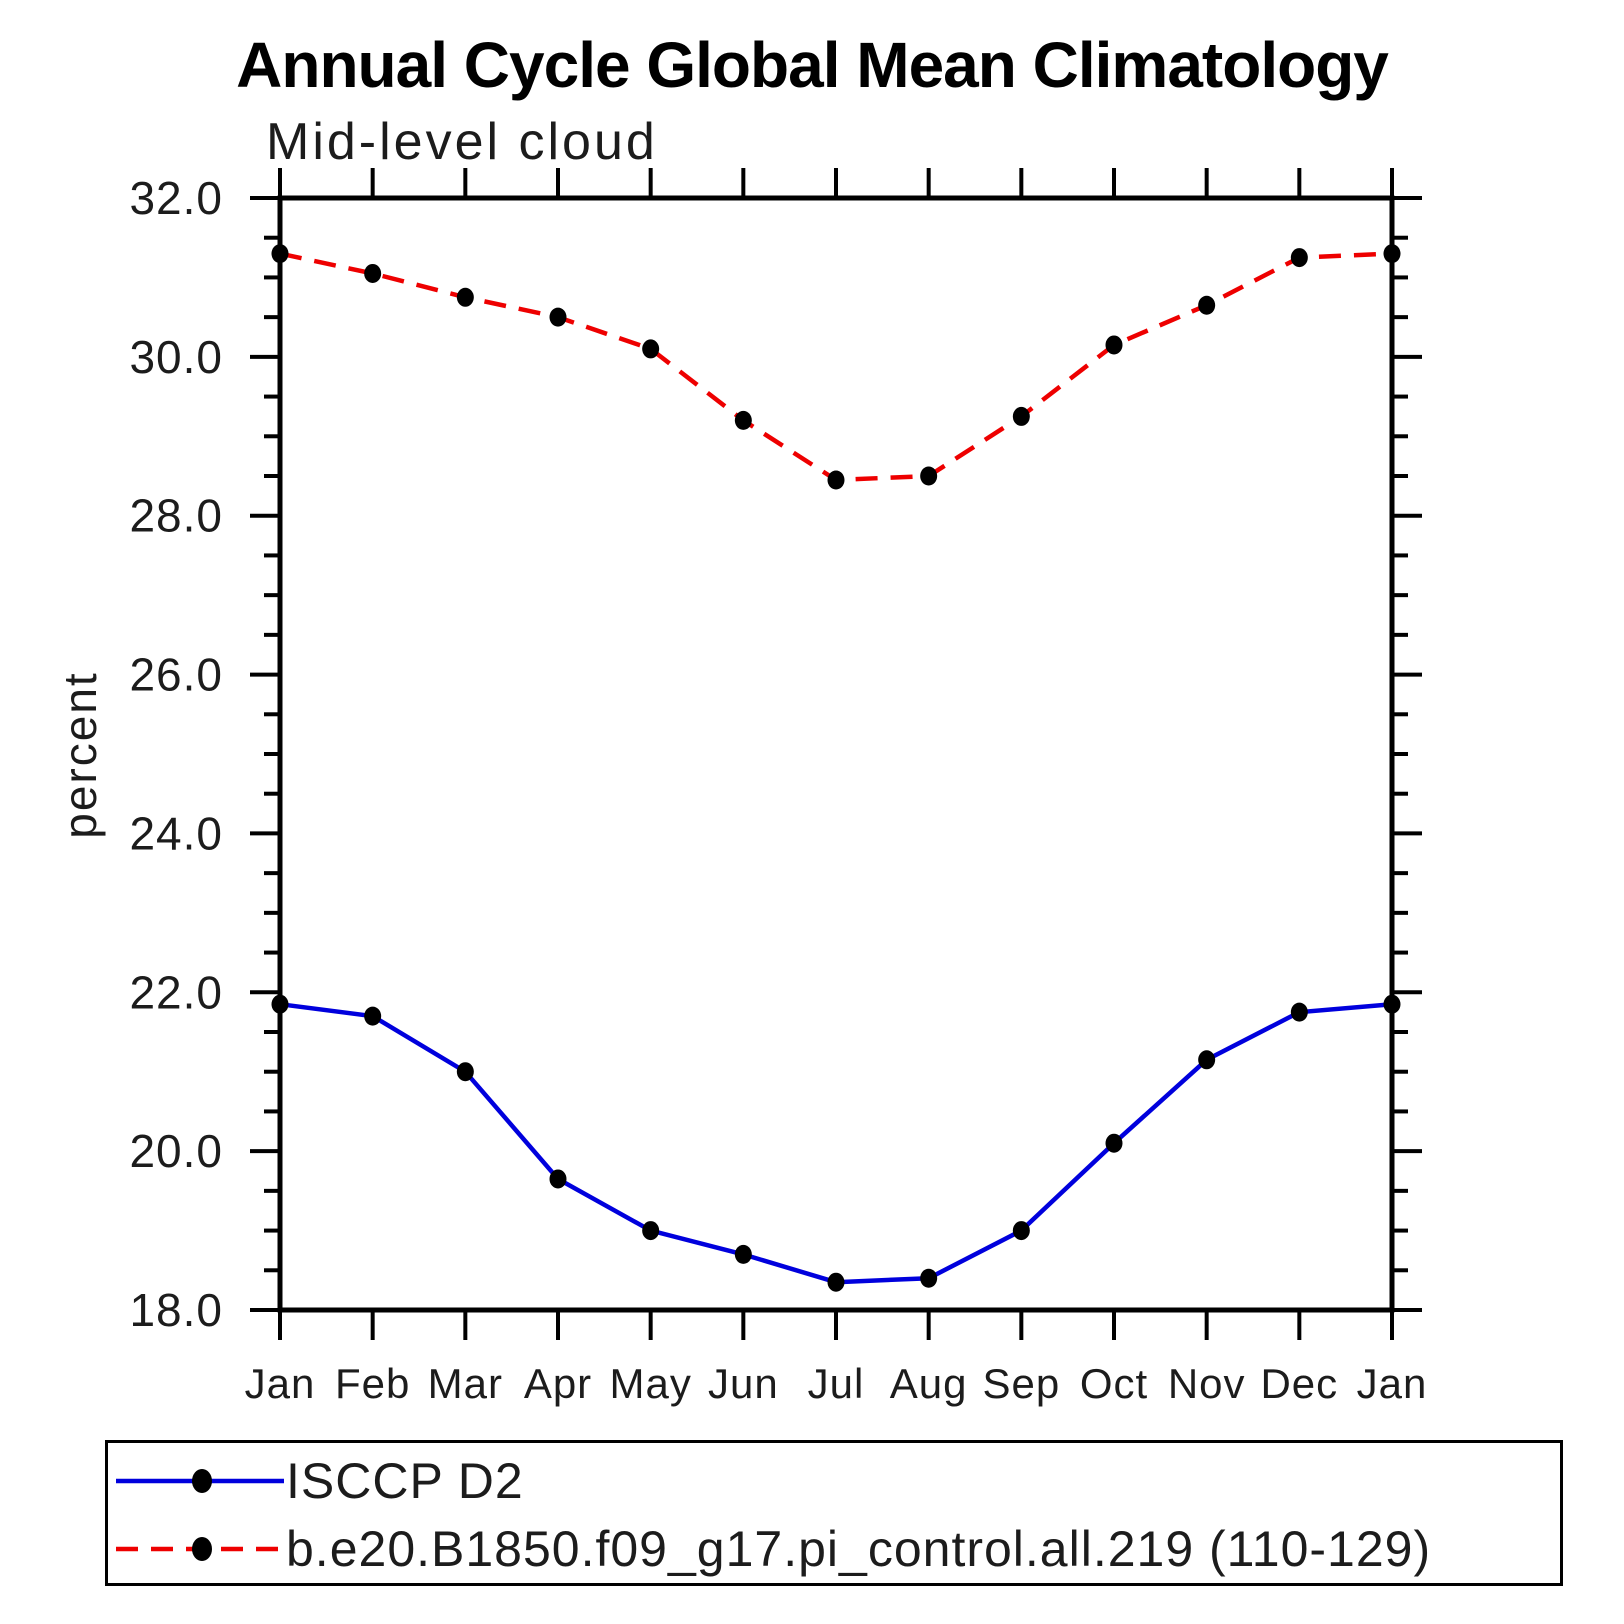 This screenshot has height=1624, width=1624. Describe the element at coordinates (405, 1481) in the screenshot. I see `legend-label-0: ISCCP D2` at that location.